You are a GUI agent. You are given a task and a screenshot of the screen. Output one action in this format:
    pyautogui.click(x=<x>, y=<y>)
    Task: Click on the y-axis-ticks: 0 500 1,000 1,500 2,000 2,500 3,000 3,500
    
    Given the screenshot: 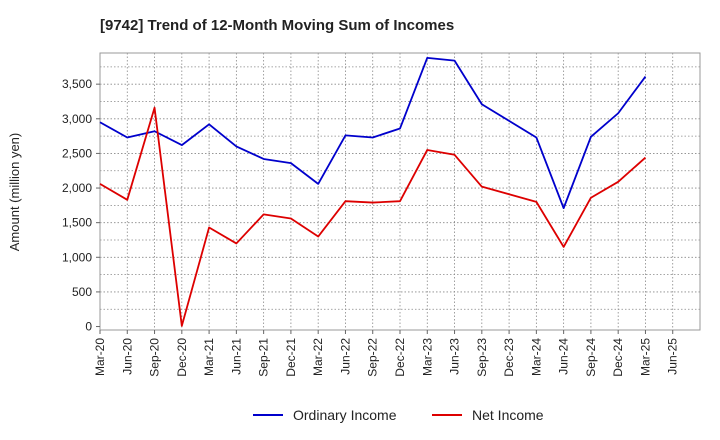 What is the action you would take?
    pyautogui.click(x=81, y=205)
    